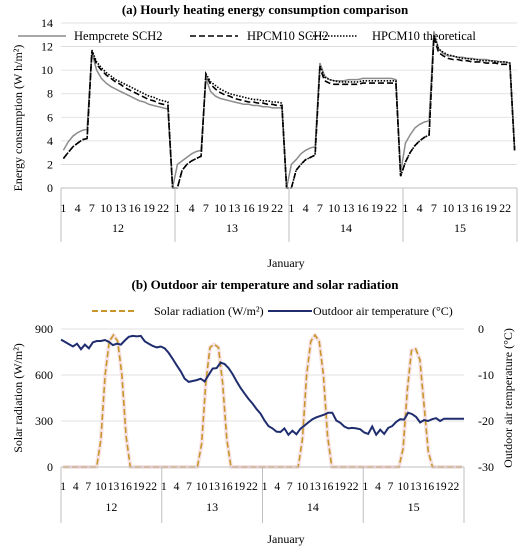 The image size is (530, 550). I want to click on chart-b-y-tick-labels: 0 300 600 900, so click(44, 398).